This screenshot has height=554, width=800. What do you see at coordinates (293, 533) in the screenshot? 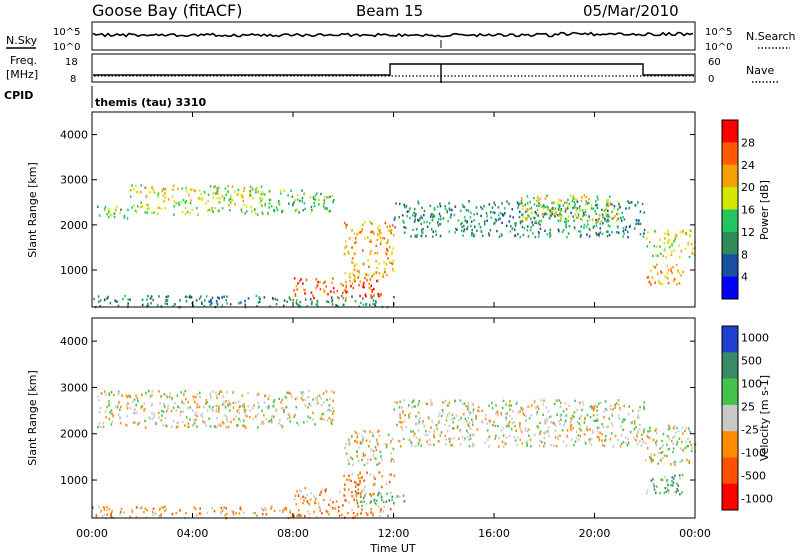
I see `x-tick-label: 08:00` at bounding box center [293, 533].